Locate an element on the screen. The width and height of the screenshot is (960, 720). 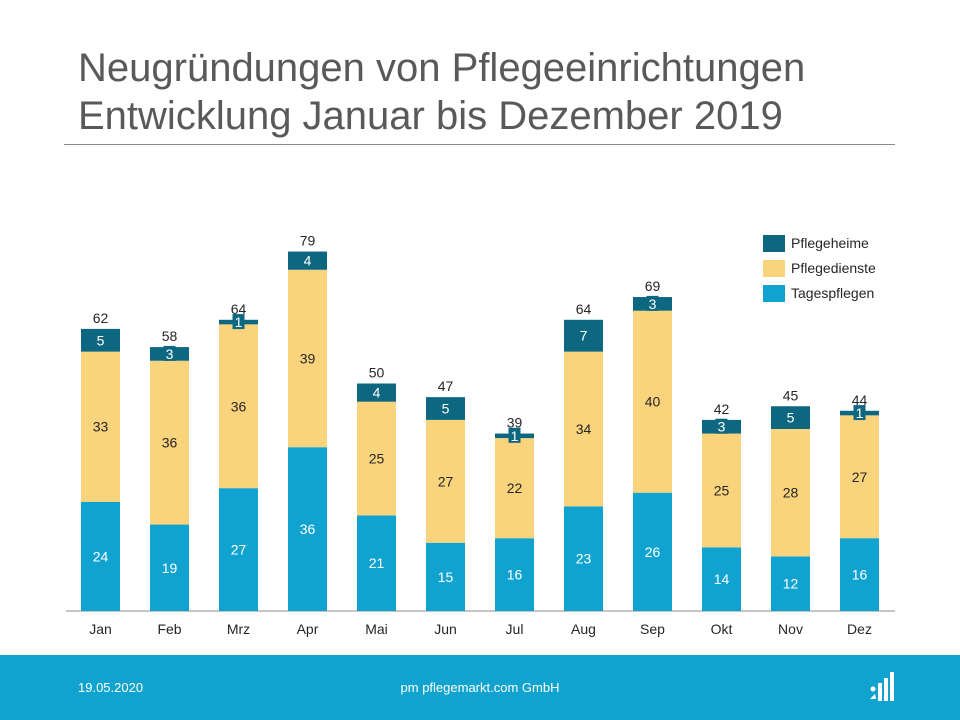
total-label-jun: 47 is located at coordinates (446, 386).